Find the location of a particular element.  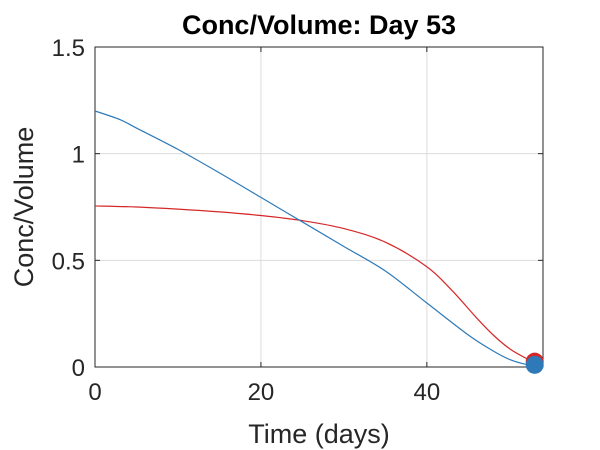

x-axis-label: Time (days) is located at coordinates (319, 434).